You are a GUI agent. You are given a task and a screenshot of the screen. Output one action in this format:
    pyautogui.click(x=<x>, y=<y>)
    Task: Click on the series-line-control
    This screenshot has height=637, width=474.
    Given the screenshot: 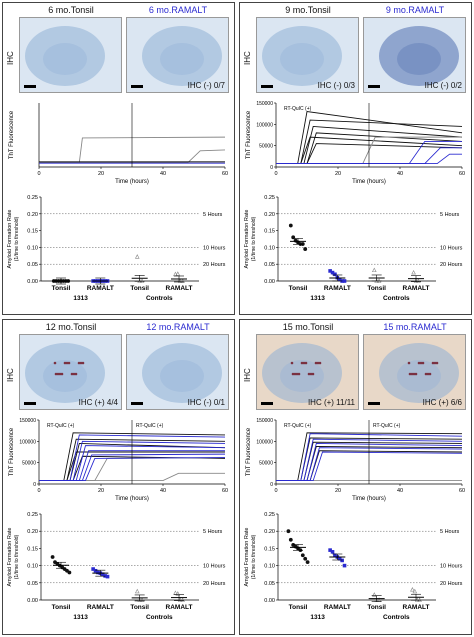 What is the action you would take?
    pyautogui.click(x=132, y=477)
    